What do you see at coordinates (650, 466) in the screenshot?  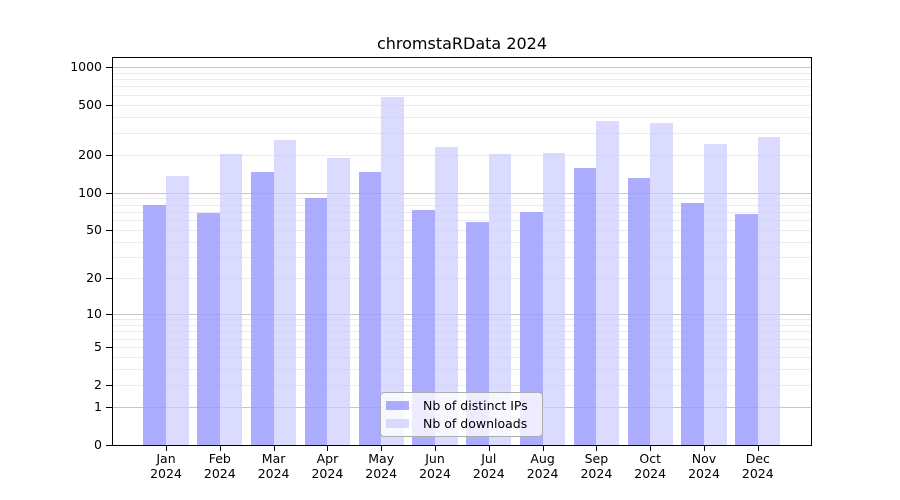 I see `x-label-oct: Oct 2024` at bounding box center [650, 466].